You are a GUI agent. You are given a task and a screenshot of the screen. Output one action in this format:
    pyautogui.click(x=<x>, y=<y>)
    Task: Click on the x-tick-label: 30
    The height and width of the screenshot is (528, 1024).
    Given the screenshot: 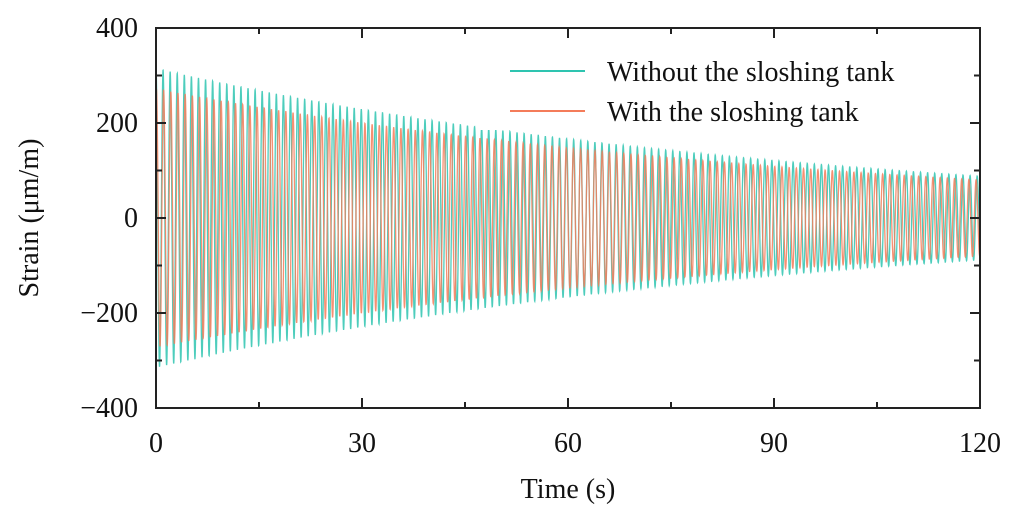 What is the action you would take?
    pyautogui.click(x=362, y=443)
    